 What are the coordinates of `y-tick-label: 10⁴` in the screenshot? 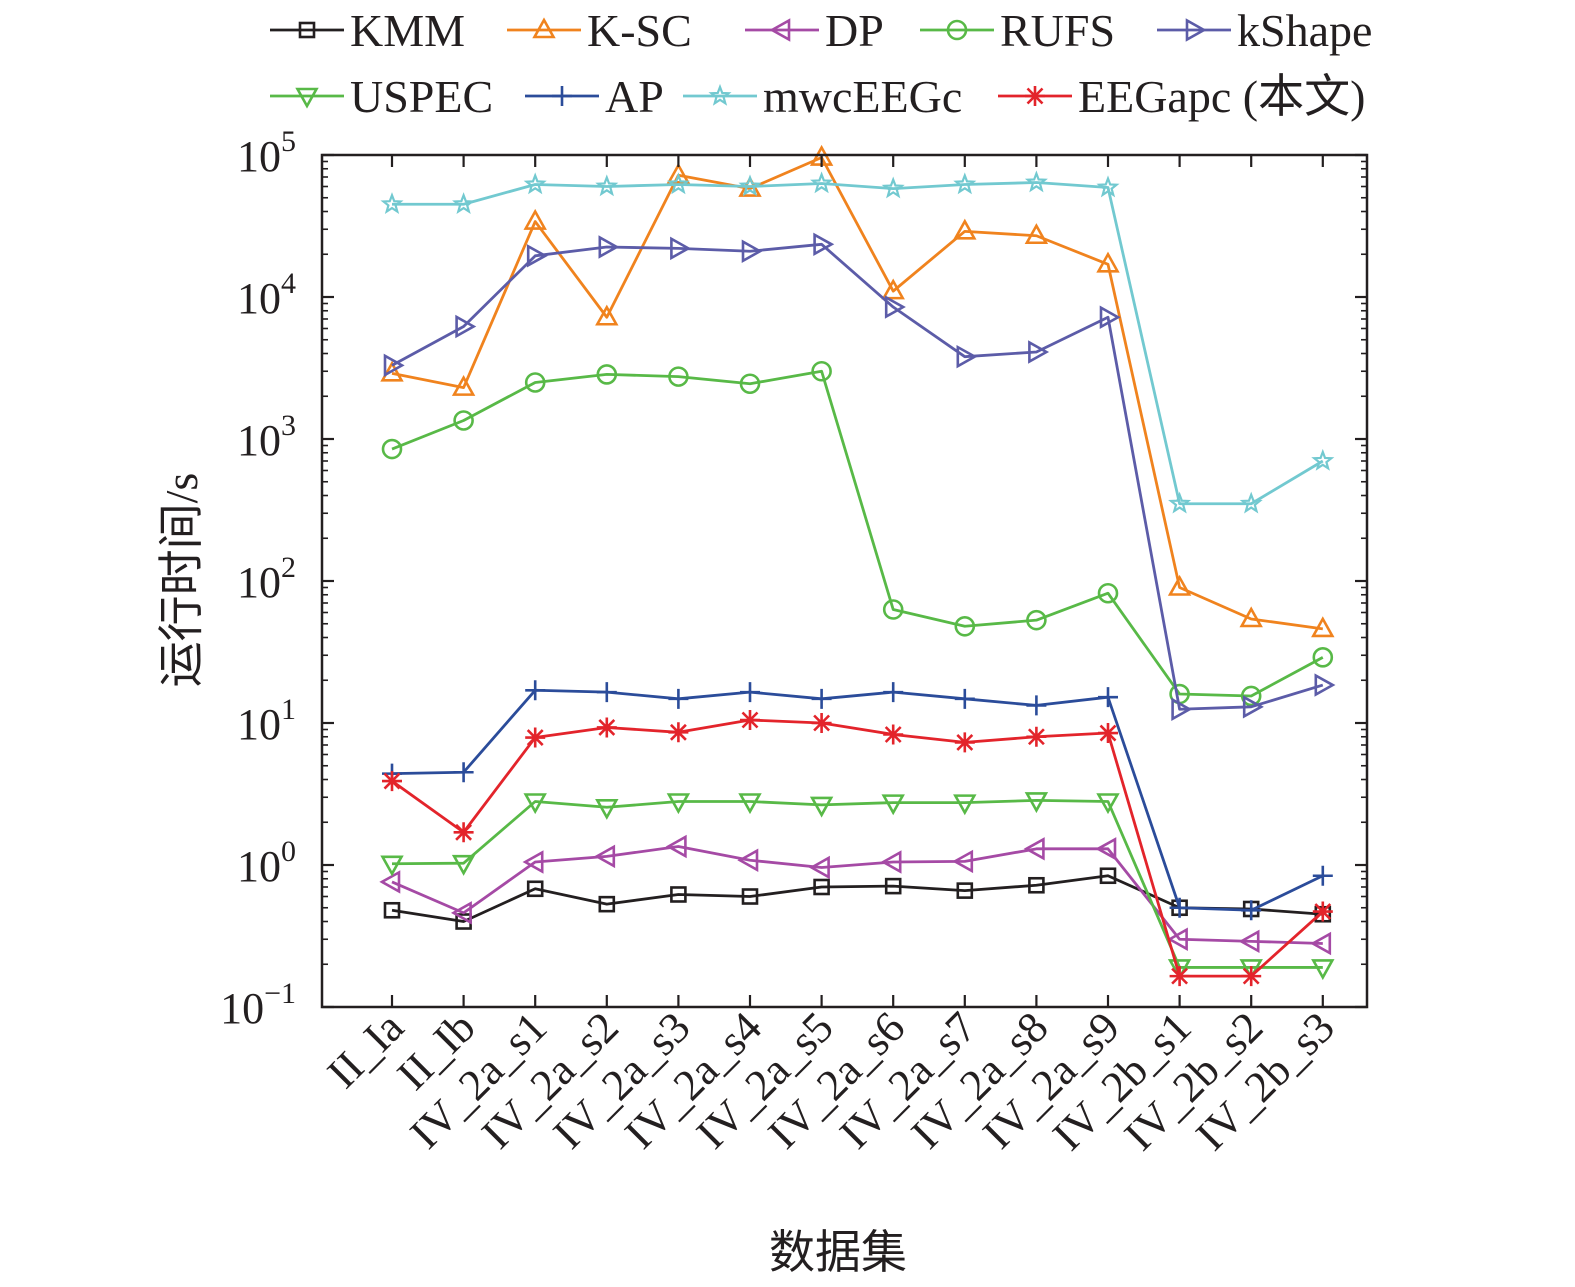 It's located at (266, 295).